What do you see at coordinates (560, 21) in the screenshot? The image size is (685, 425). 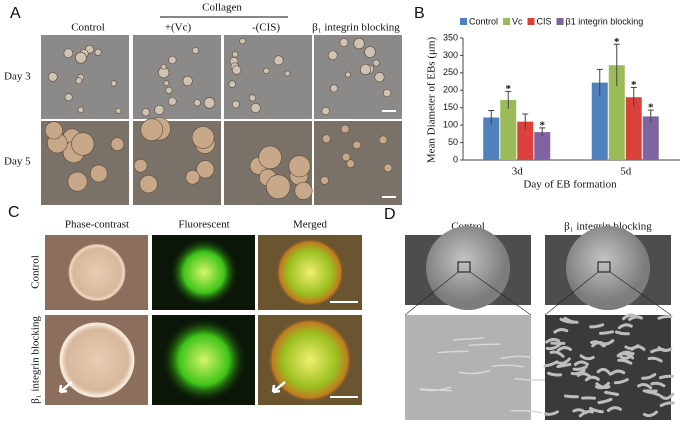 I see `legend-swatch` at bounding box center [560, 21].